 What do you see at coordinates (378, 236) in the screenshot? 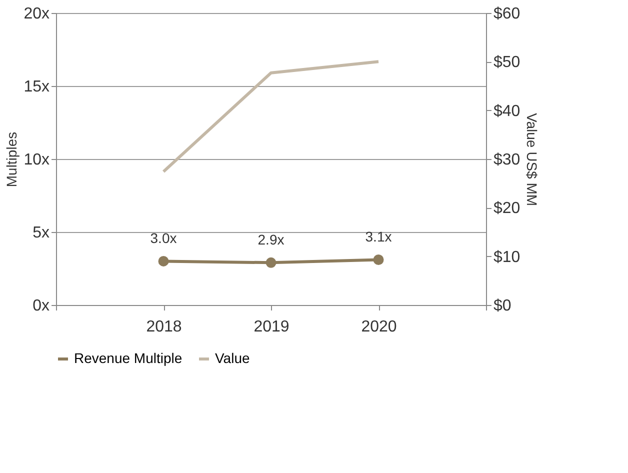
I see `data-label: 3.1x` at bounding box center [378, 236].